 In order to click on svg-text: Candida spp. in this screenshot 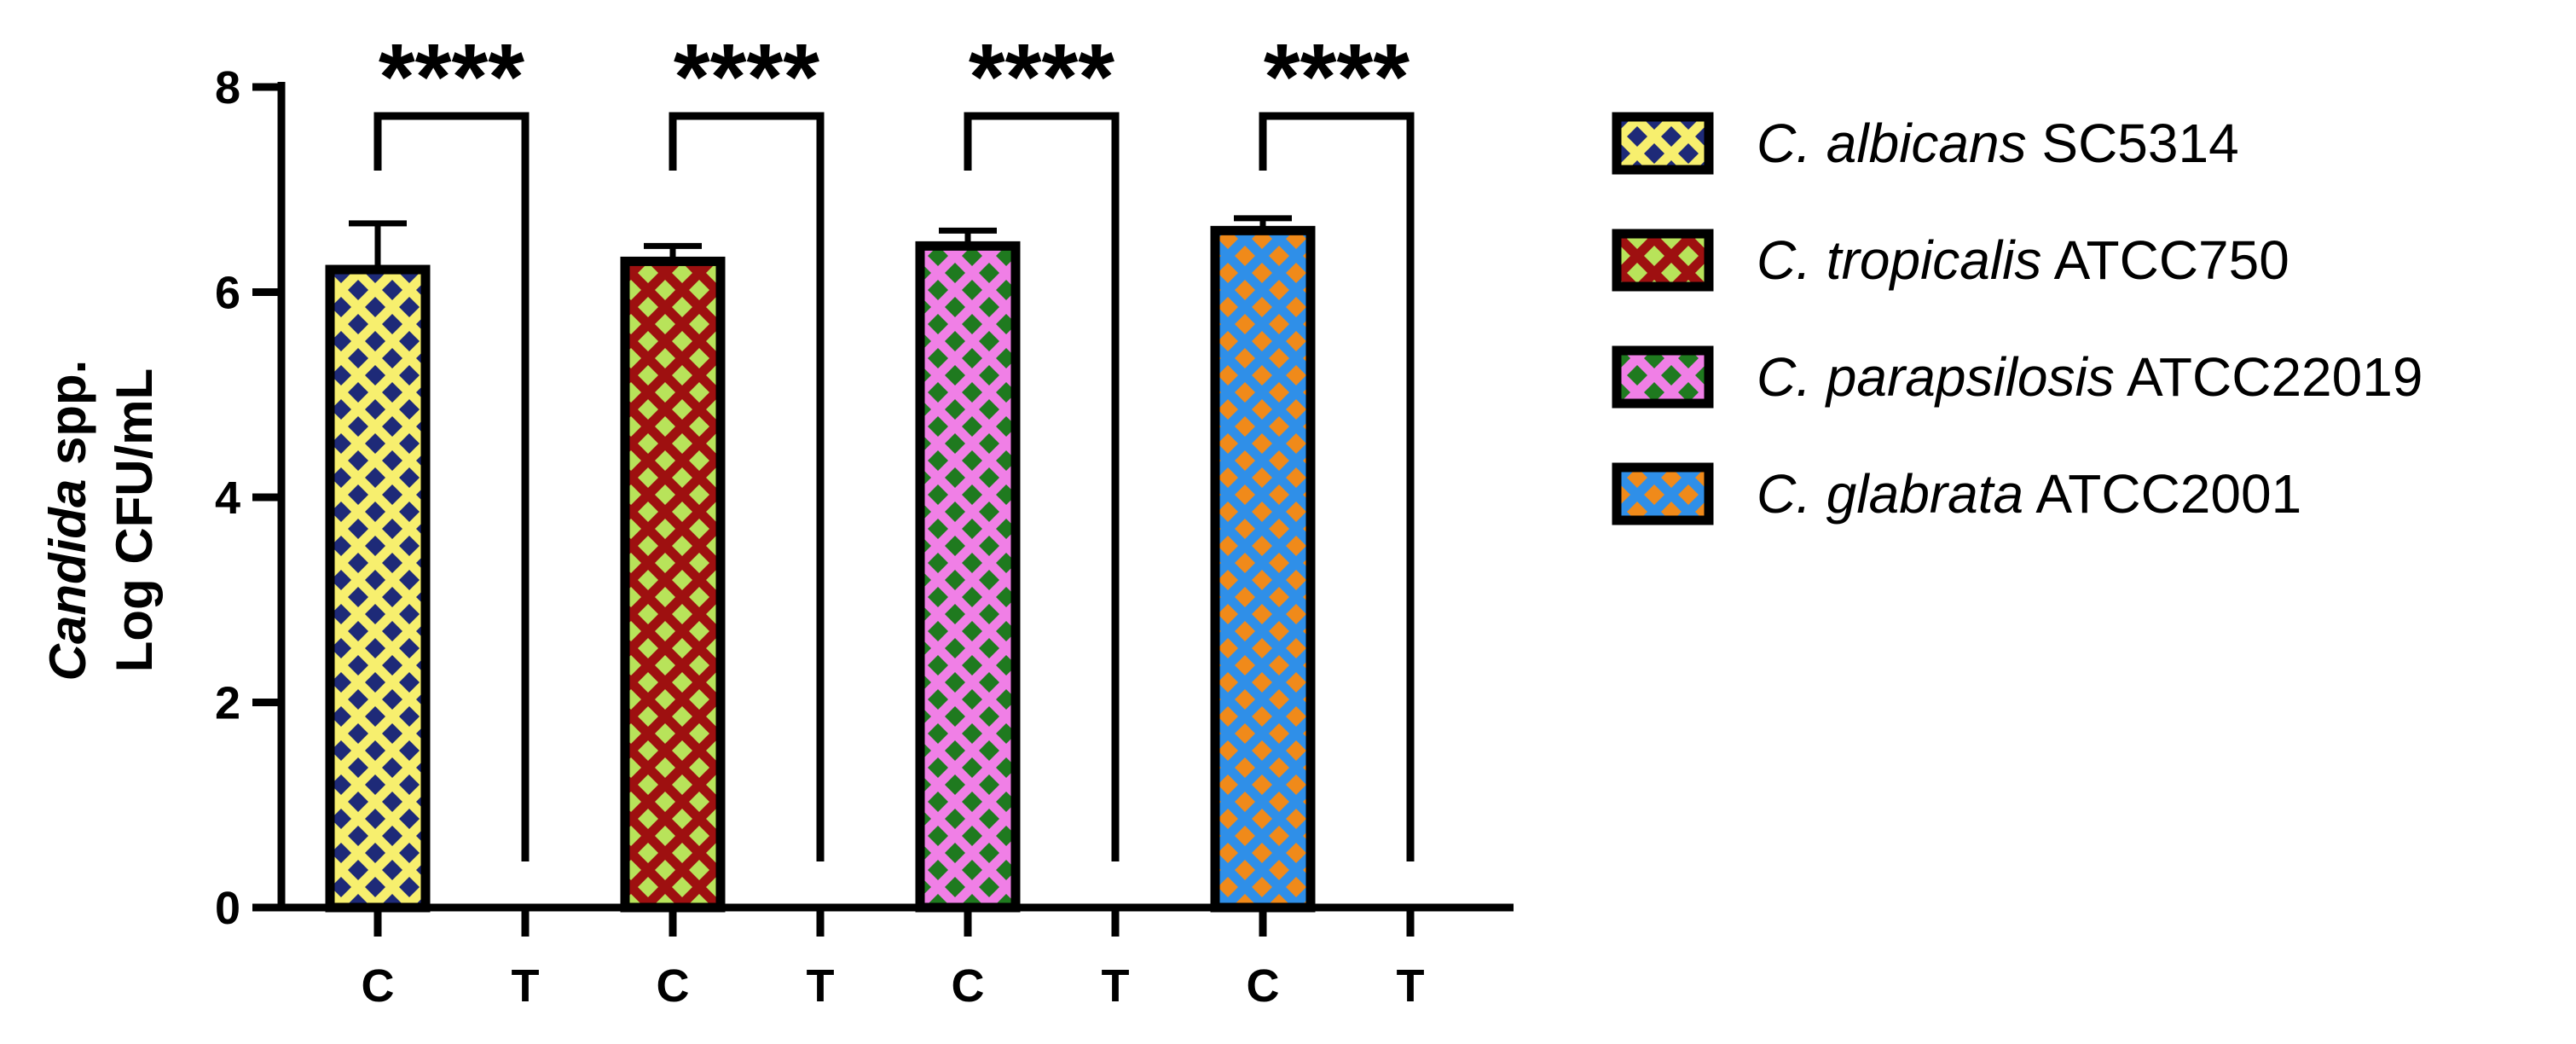, I will do `click(67, 521)`.